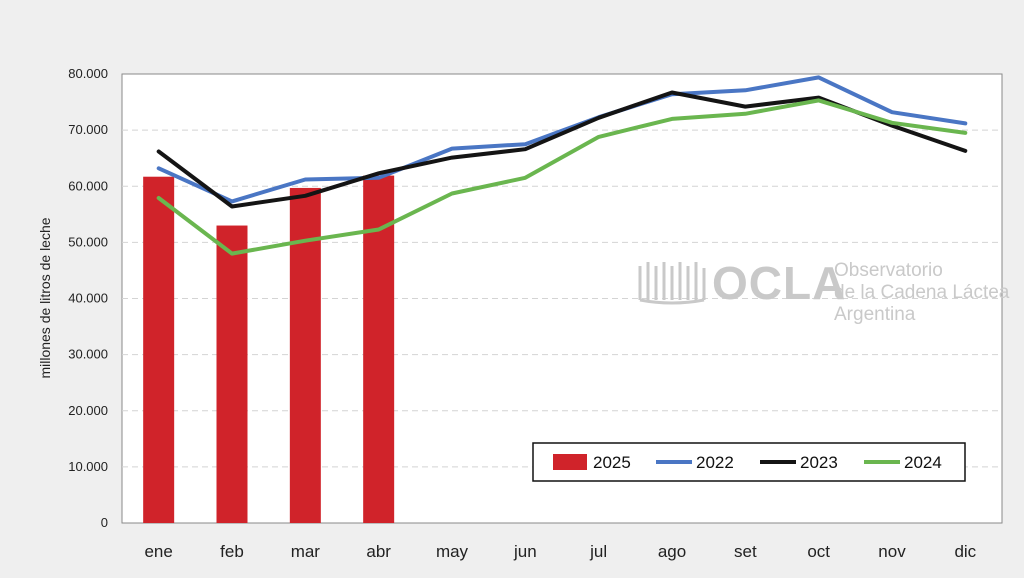 Image resolution: width=1024 pixels, height=578 pixels. What do you see at coordinates (923, 462) in the screenshot?
I see `legend-label-2024: 2024` at bounding box center [923, 462].